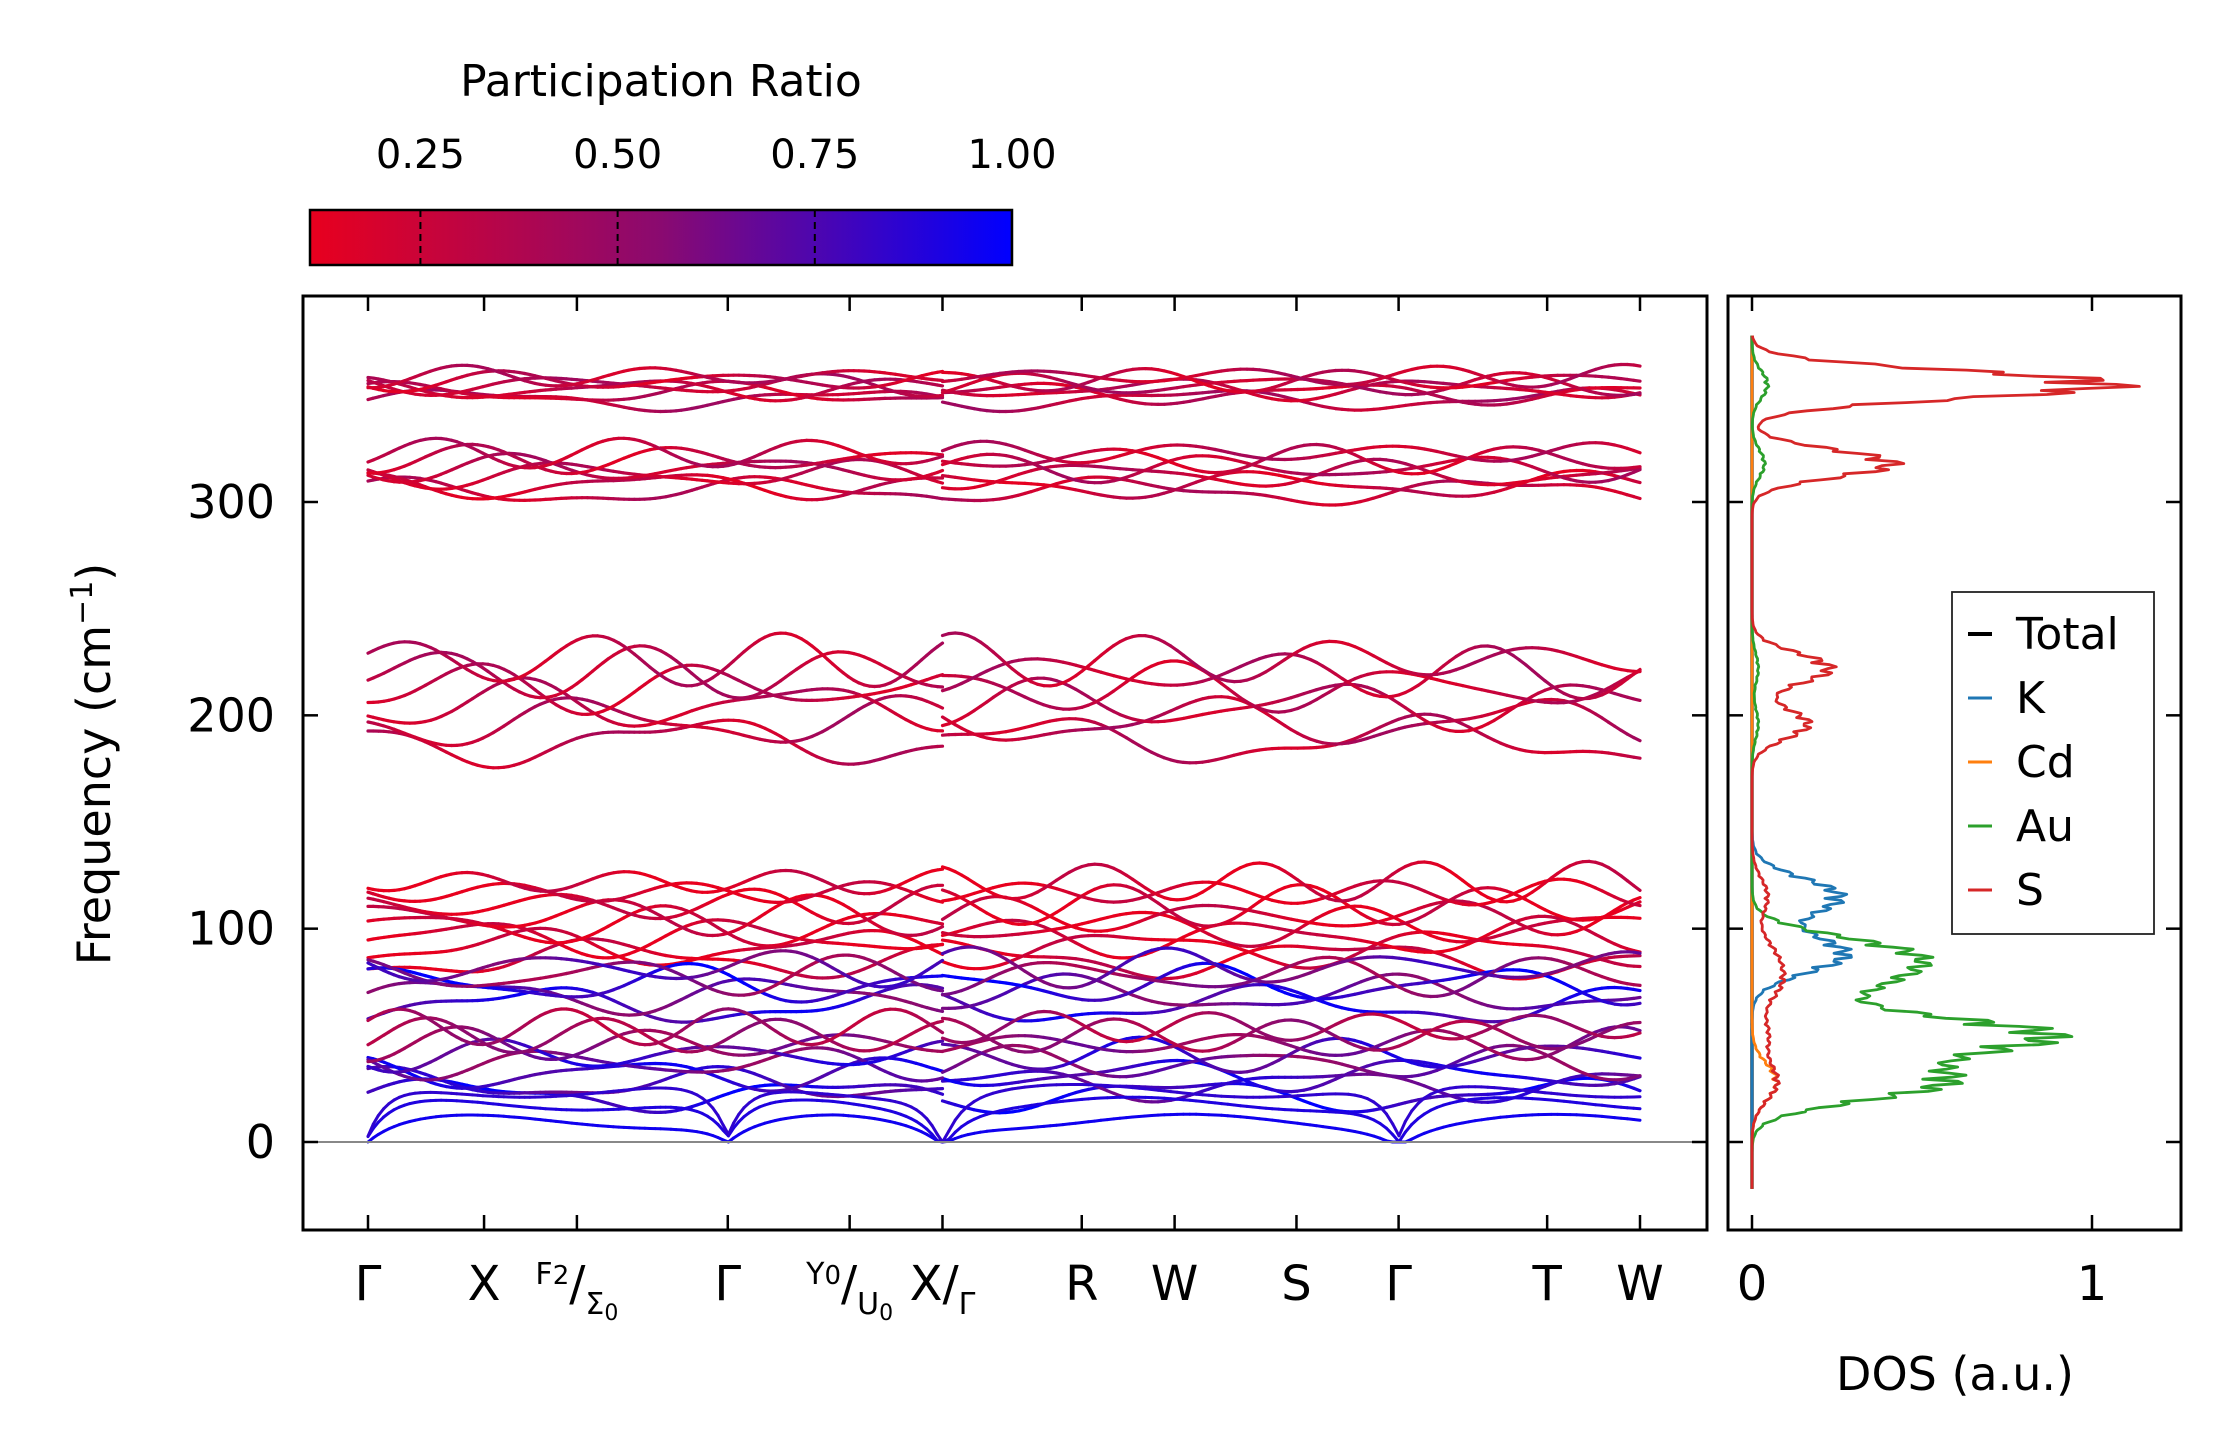  What do you see at coordinates (716, 198) in the screenshot?
I see `colorbar-ticks: 0.25 0.50 0.75 1.00` at bounding box center [716, 198].